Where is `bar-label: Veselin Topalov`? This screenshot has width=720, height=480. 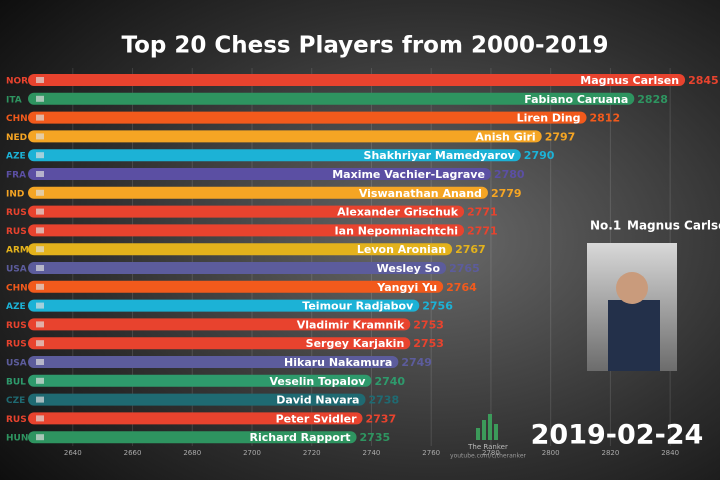
bar-label: Veselin Topalov is located at coordinates (317, 381).